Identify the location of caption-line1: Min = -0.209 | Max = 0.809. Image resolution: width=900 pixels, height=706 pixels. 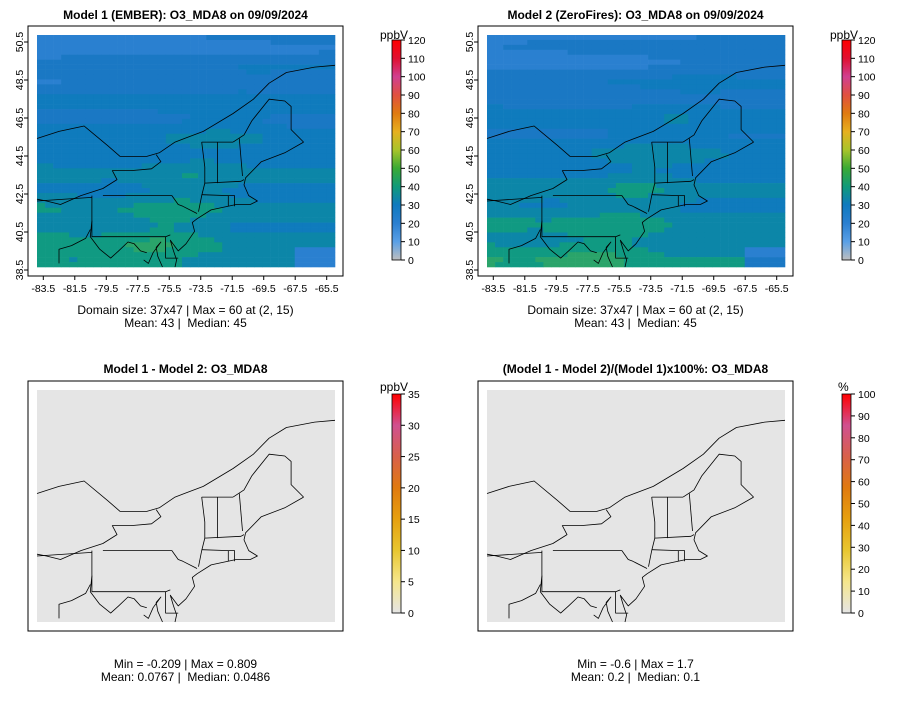
(185, 664).